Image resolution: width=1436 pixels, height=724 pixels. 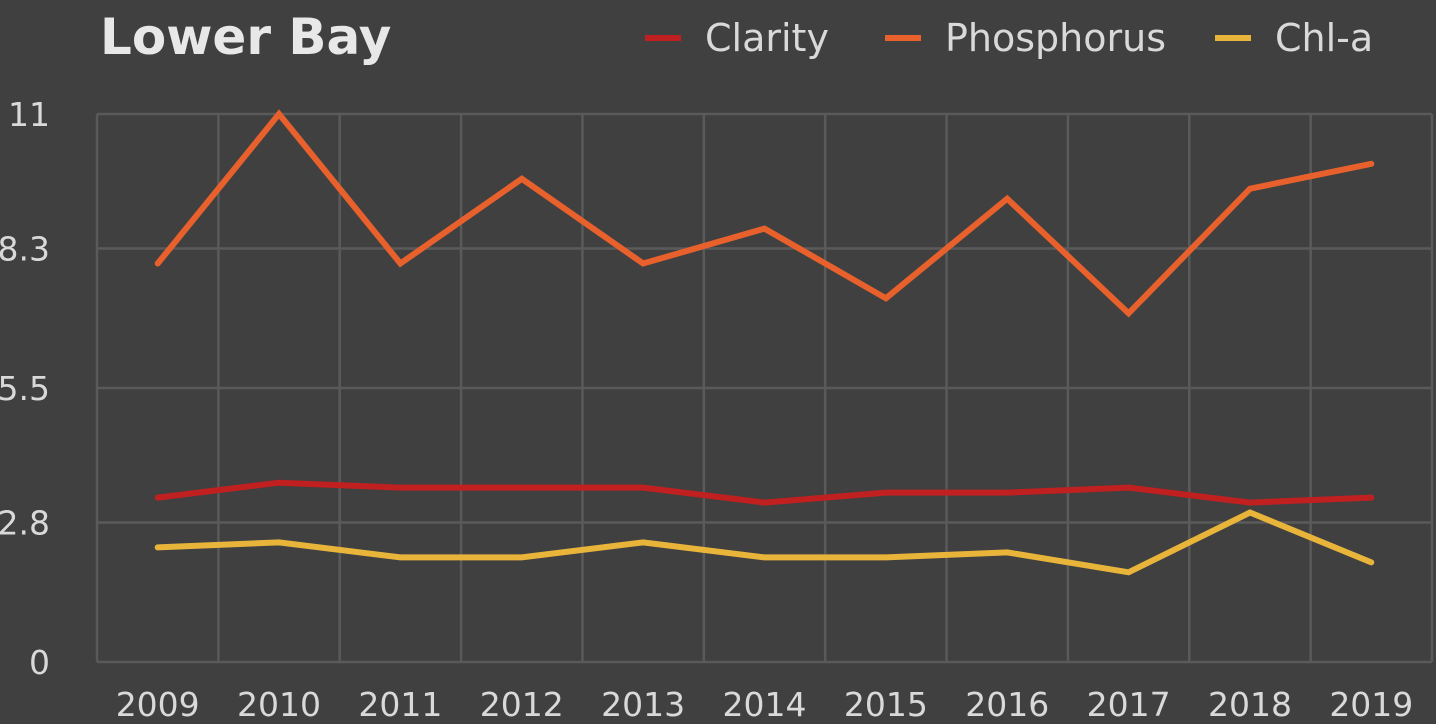 I want to click on x-tick-label: 2011, so click(x=400, y=704).